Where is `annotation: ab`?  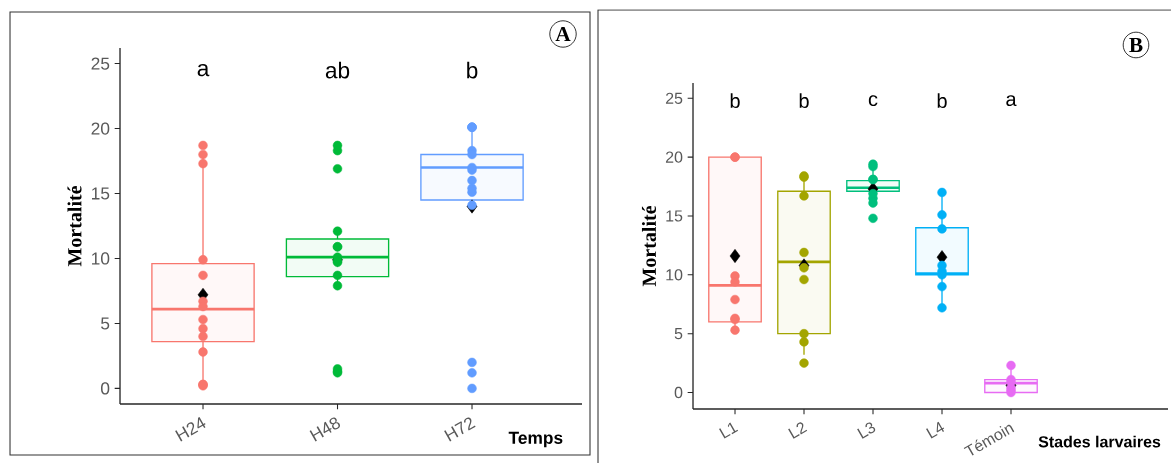
annotation: ab is located at coordinates (337, 70).